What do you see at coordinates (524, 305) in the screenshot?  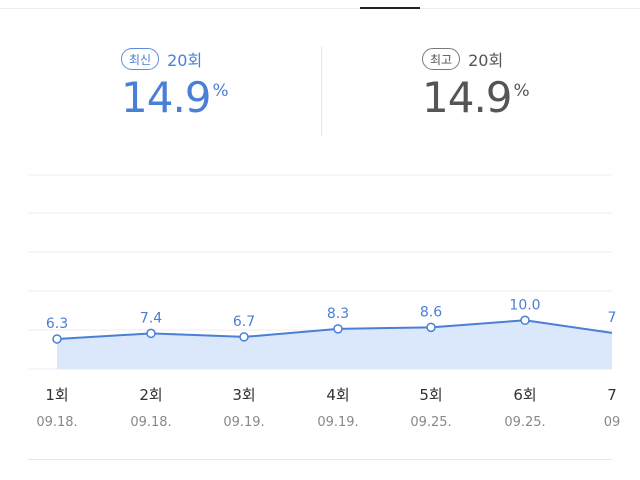 I see `data-label-6: 10.0` at bounding box center [524, 305].